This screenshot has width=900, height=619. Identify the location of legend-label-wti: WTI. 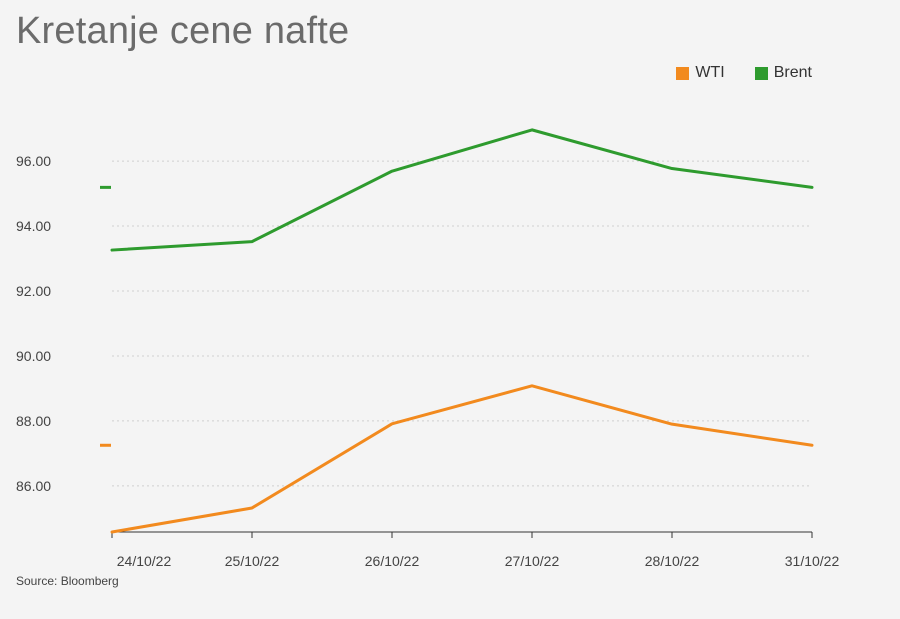
(710, 72).